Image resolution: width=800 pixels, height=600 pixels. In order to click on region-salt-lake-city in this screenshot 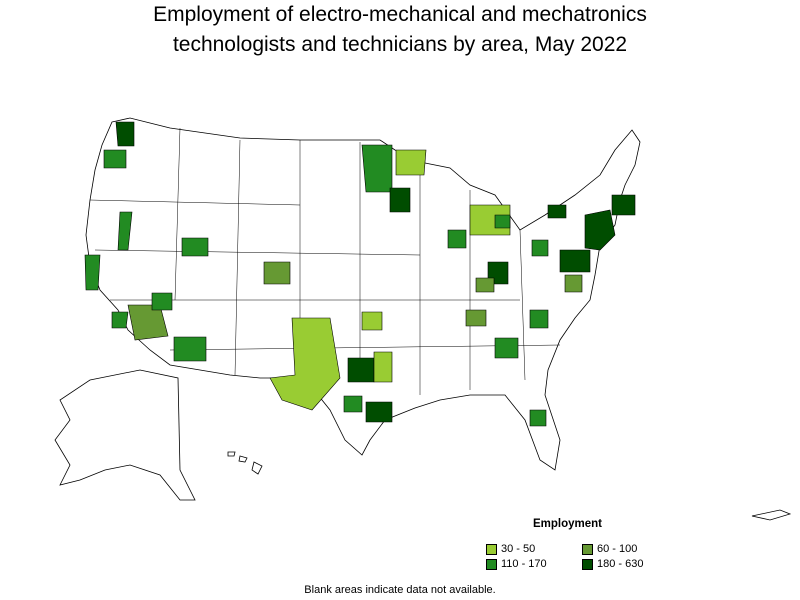, I will do `click(195, 247)`.